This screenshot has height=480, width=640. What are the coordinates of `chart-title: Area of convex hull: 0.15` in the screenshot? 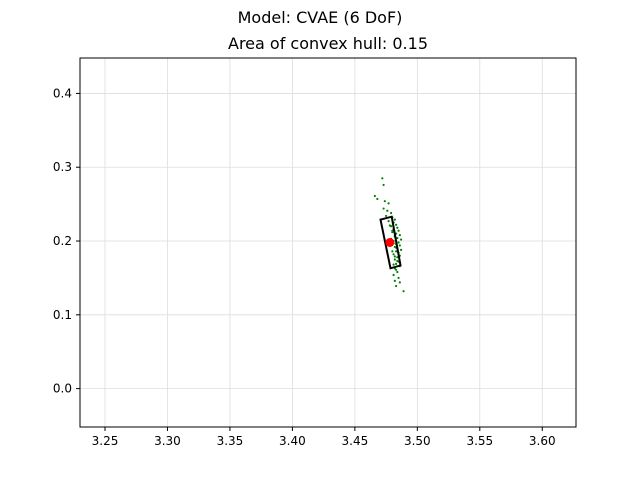 It's located at (328, 43).